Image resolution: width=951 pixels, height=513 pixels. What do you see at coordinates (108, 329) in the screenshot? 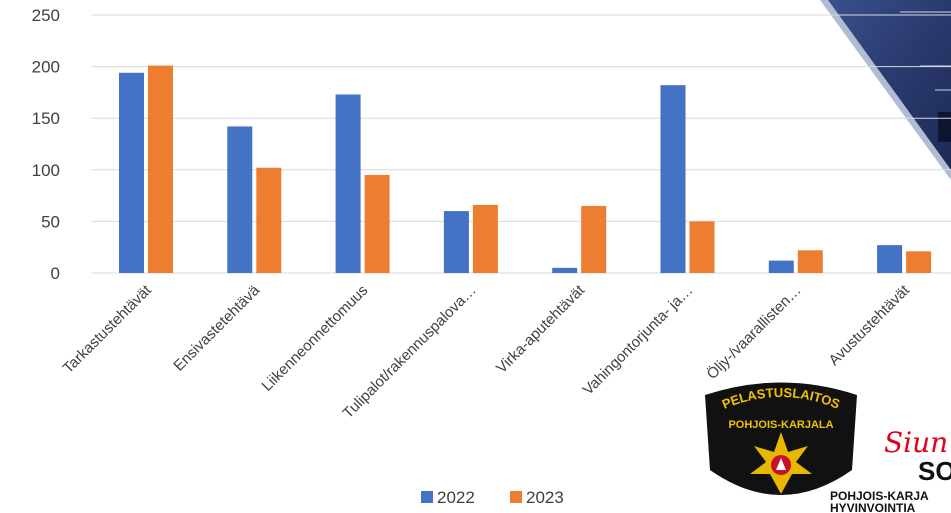
I see `x-tick-label: Tarkastustehtävät` at bounding box center [108, 329].